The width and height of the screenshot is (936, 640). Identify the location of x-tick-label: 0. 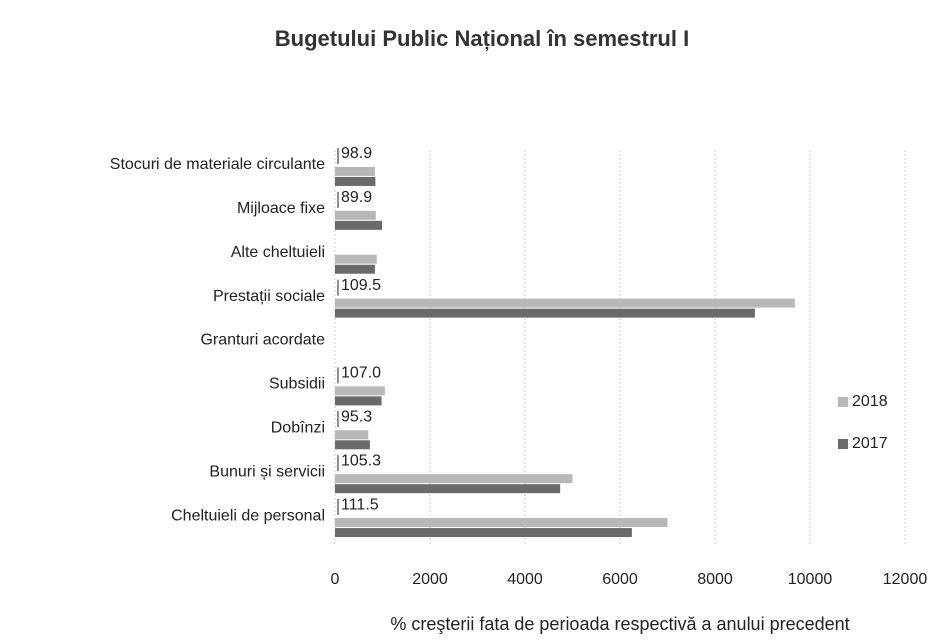
(335, 579).